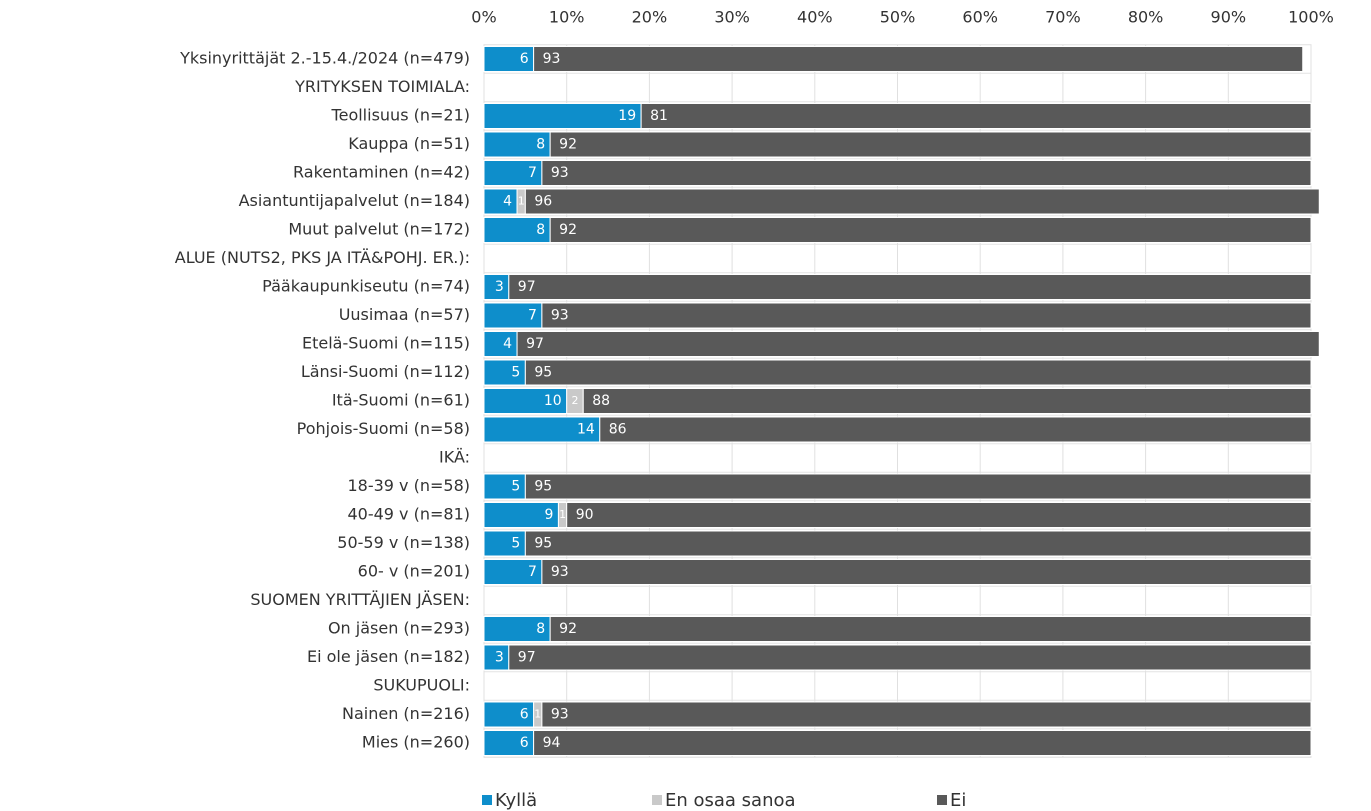 The image size is (1371, 811). What do you see at coordinates (385, 371) in the screenshot?
I see `category-label: Länsi-Suomi (n=112)` at bounding box center [385, 371].